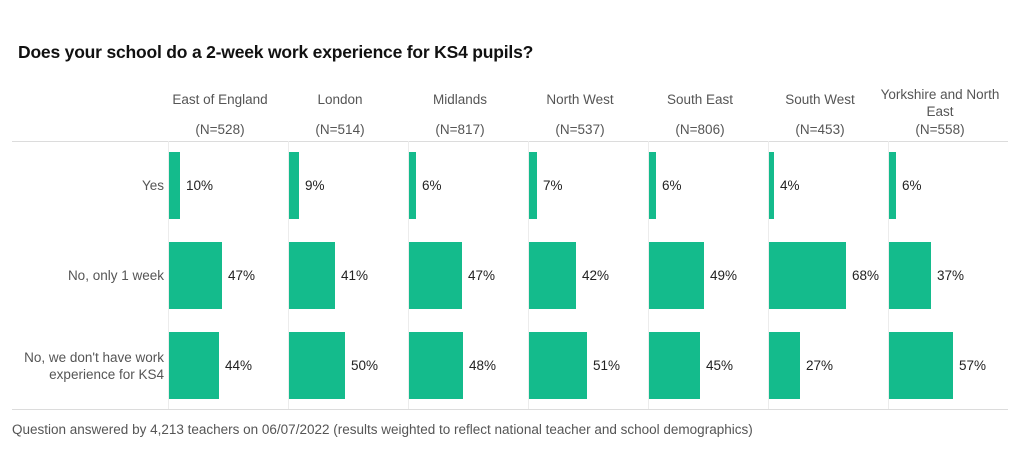 This screenshot has height=455, width=1024. What do you see at coordinates (580, 99) in the screenshot?
I see `region-name: North West` at bounding box center [580, 99].